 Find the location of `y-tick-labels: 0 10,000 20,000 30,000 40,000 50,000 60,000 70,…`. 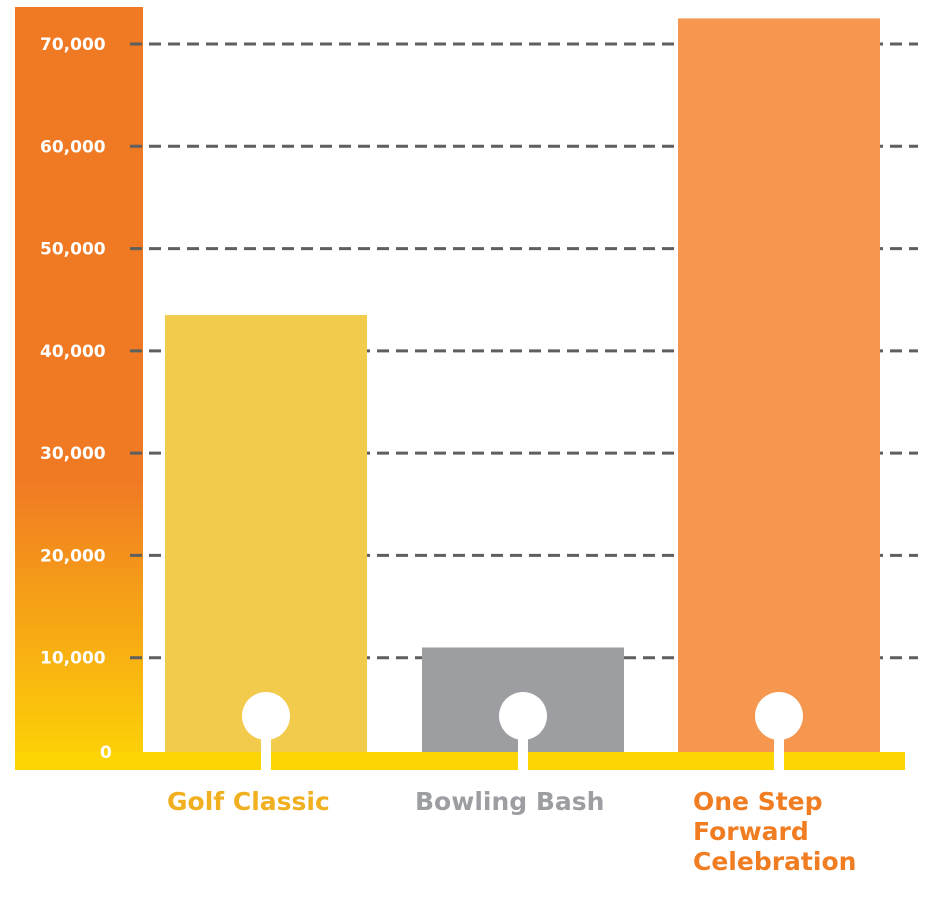

y-tick-labels: 0 10,000 20,000 30,000 40,000 50,000 60,000 70,… is located at coordinates (76, 399).